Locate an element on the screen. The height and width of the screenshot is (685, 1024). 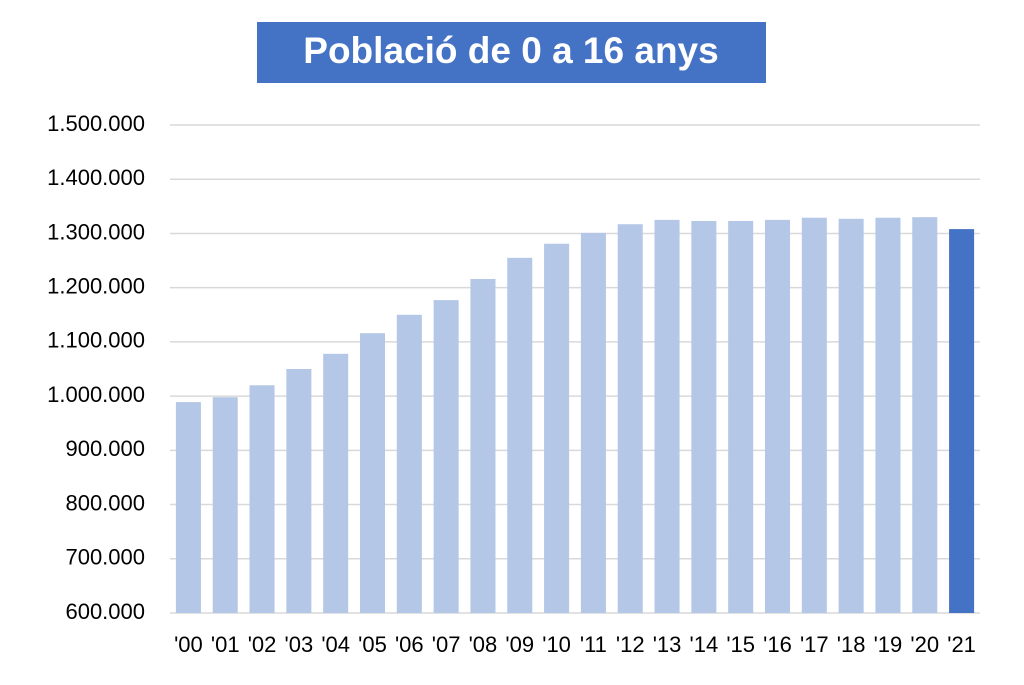
x-tick-label: '20 is located at coordinates (924, 644).